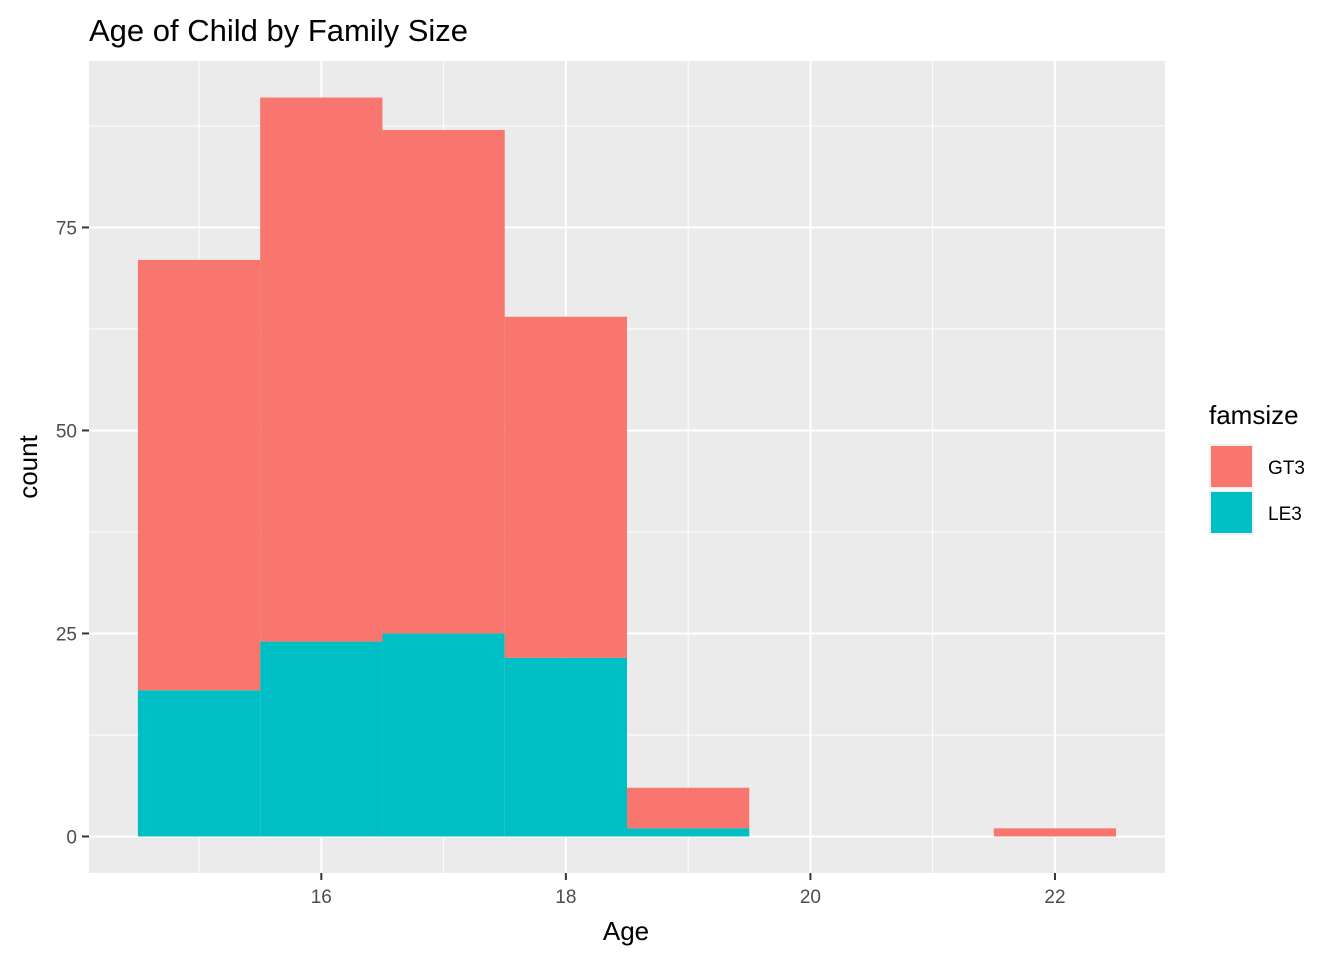 The height and width of the screenshot is (960, 1344). What do you see at coordinates (321, 897) in the screenshot?
I see `x-tick-label: 16` at bounding box center [321, 897].